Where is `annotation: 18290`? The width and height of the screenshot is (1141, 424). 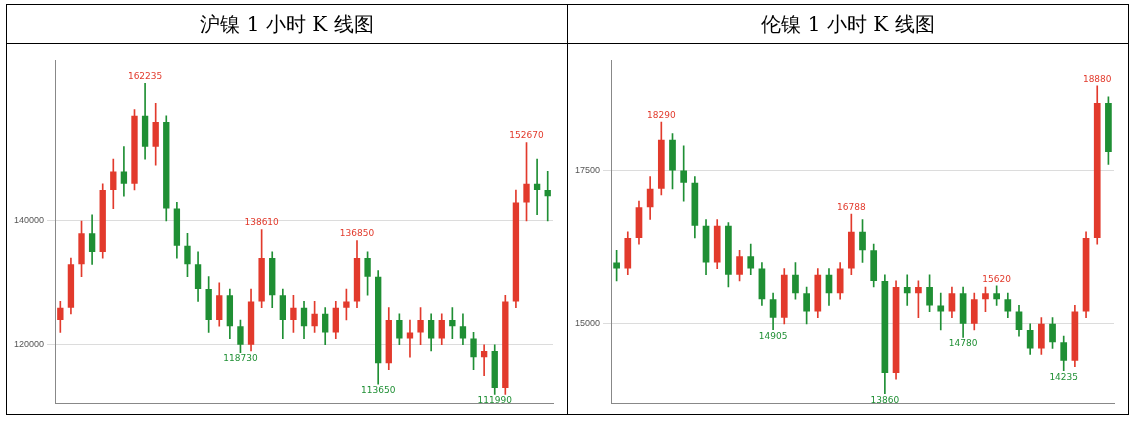 annotation: 18290 is located at coordinates (661, 114).